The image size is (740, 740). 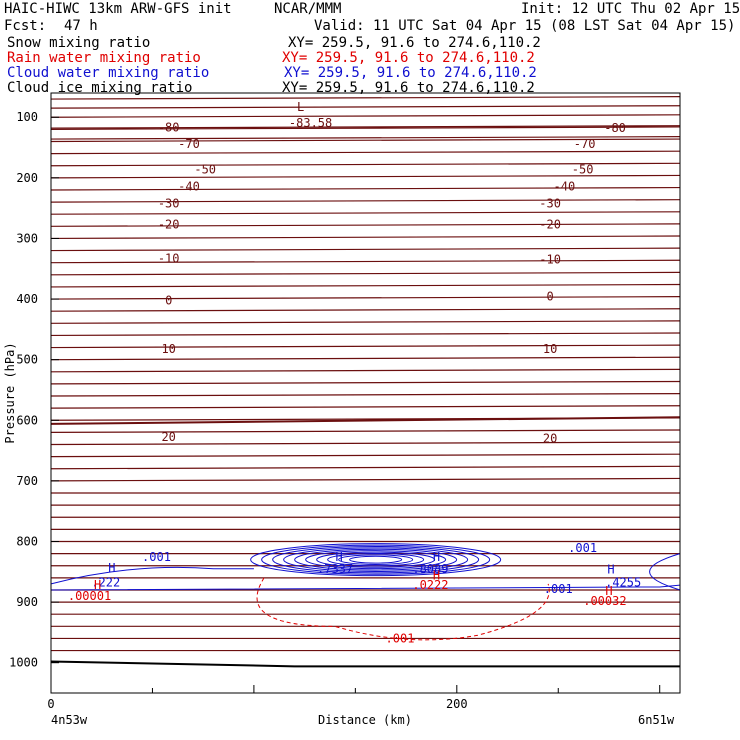 What do you see at coordinates (410, 73) in the screenshot?
I see `field-xy-cloud: XY= 259.5, 91.6 to 274.6,110.2` at bounding box center [410, 73].